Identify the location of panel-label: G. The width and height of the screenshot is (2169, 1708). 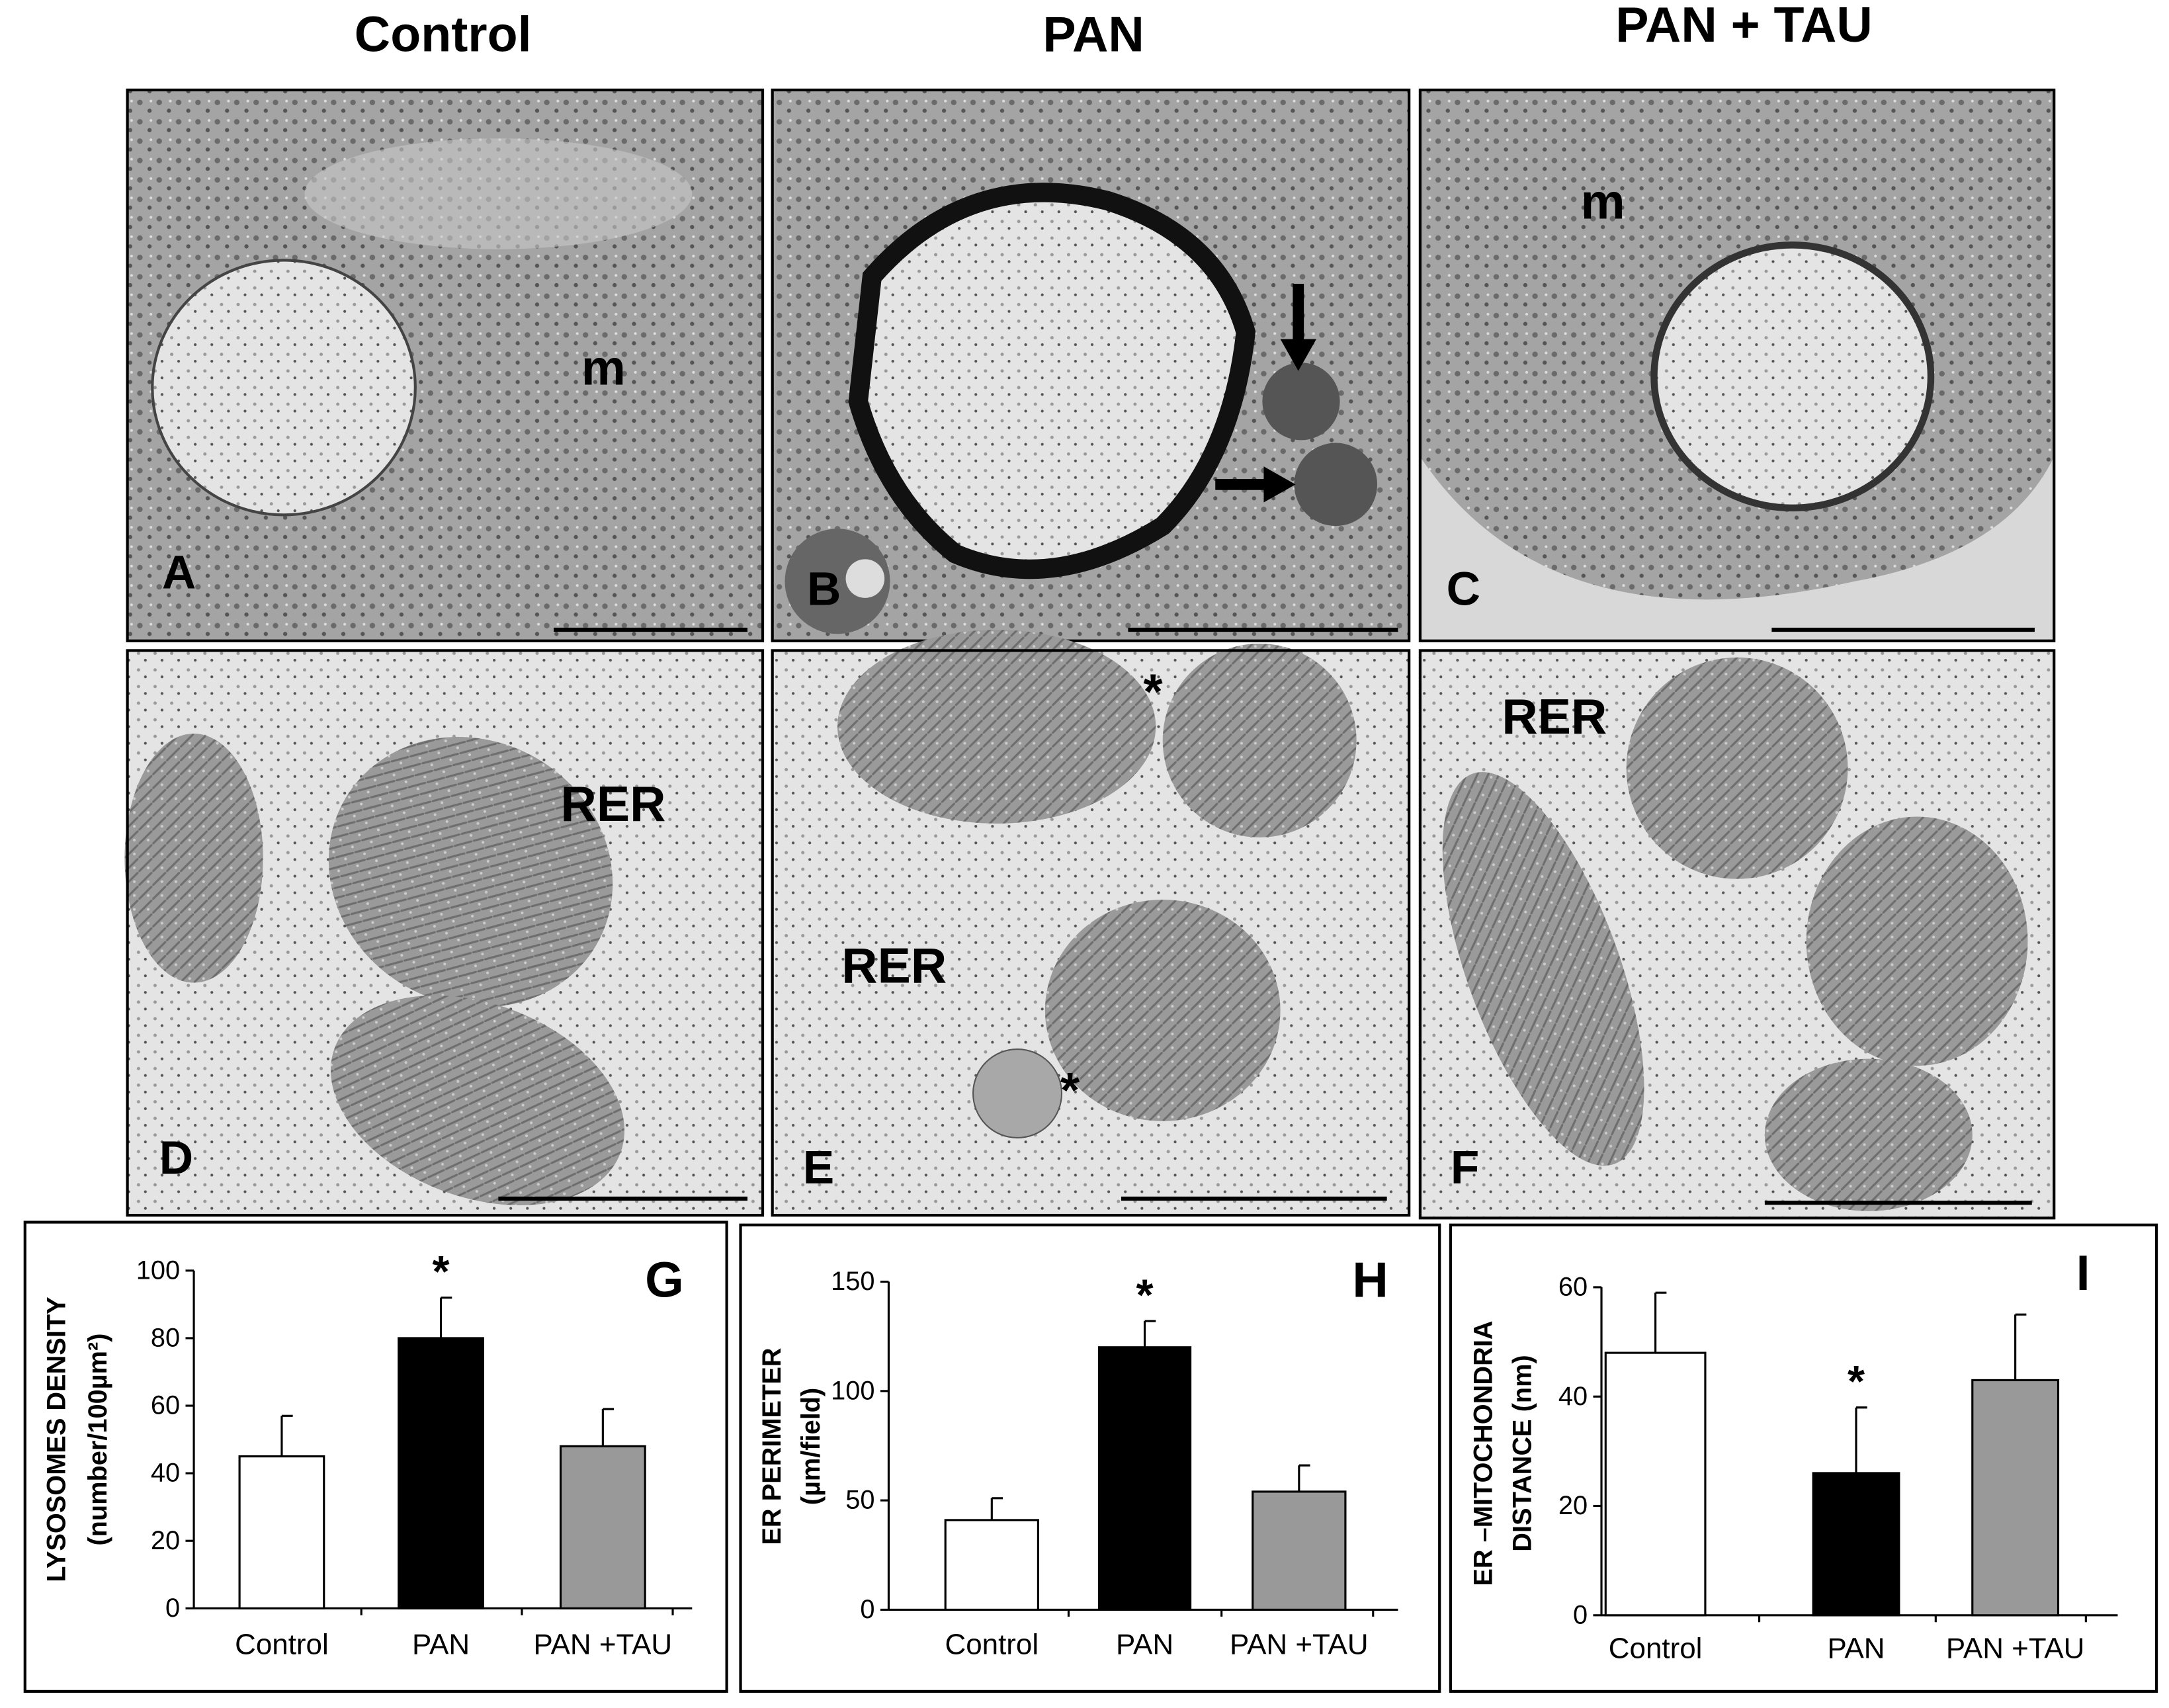
(664, 1280).